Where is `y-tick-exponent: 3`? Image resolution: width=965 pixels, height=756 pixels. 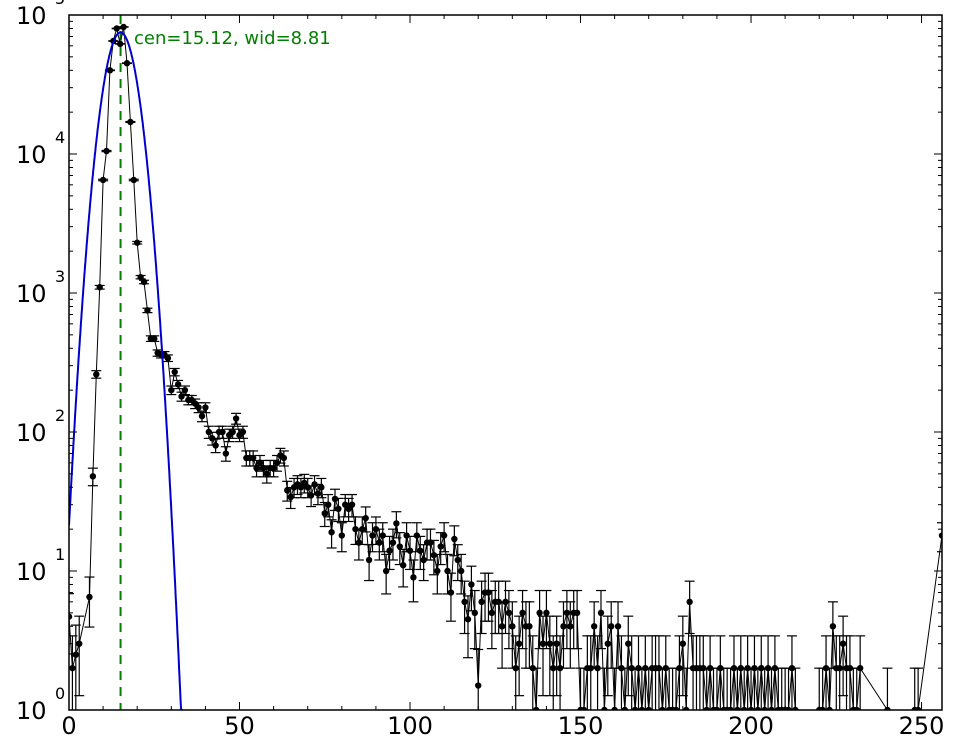 y-tick-exponent: 3 is located at coordinates (60, 276).